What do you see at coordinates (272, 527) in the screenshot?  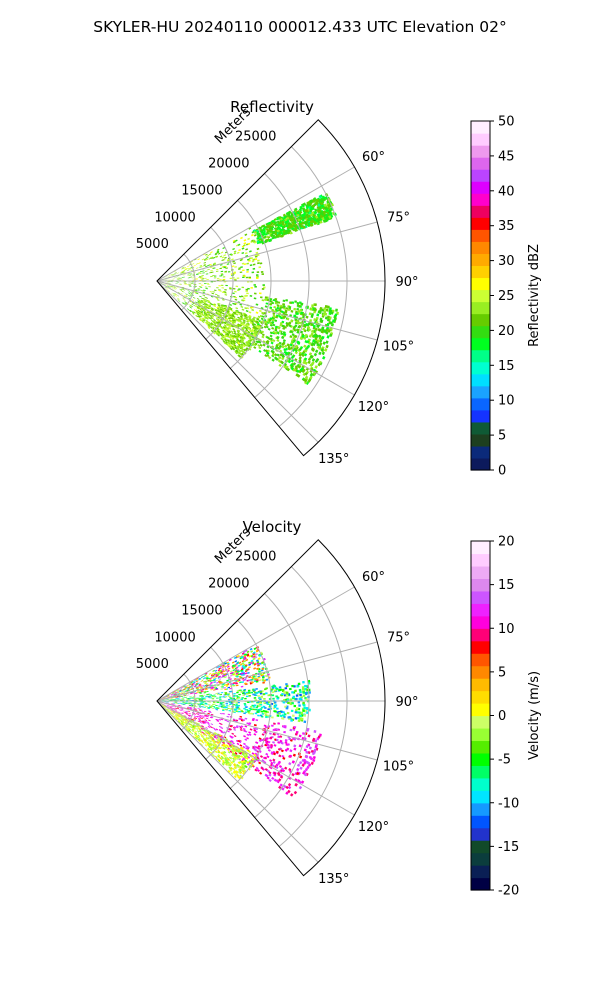 I see `panel-title: Velocity` at bounding box center [272, 527].